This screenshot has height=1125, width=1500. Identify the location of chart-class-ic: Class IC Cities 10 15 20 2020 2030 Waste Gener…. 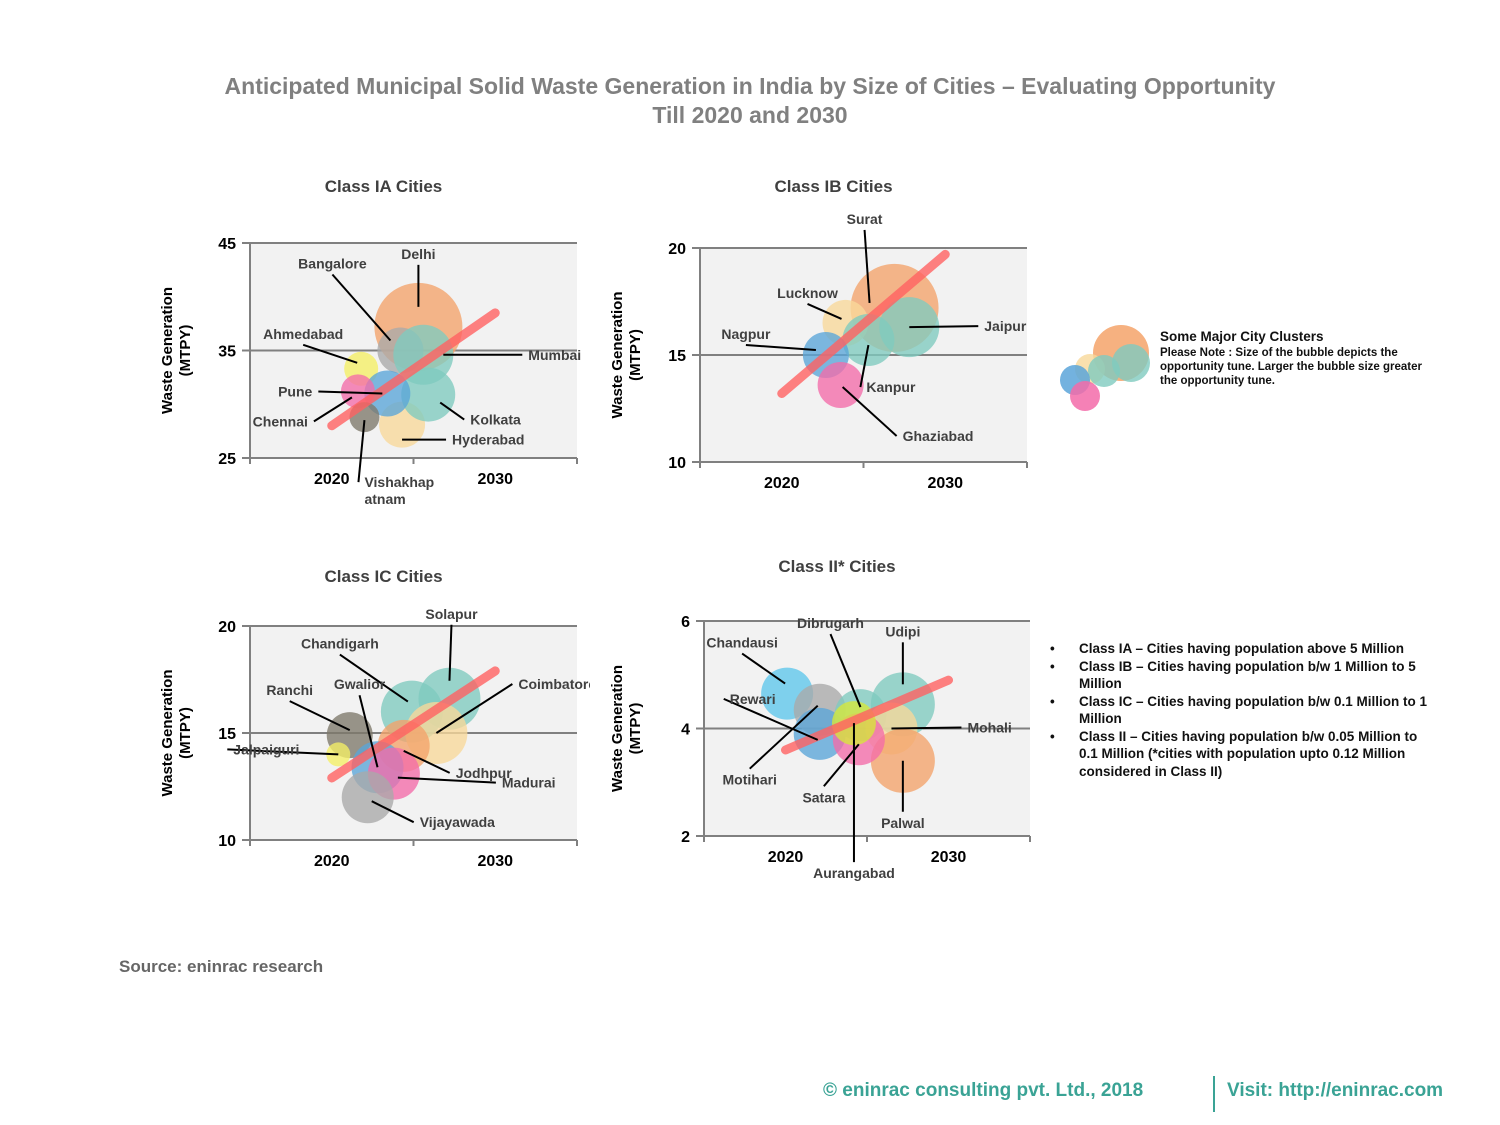
(373, 725).